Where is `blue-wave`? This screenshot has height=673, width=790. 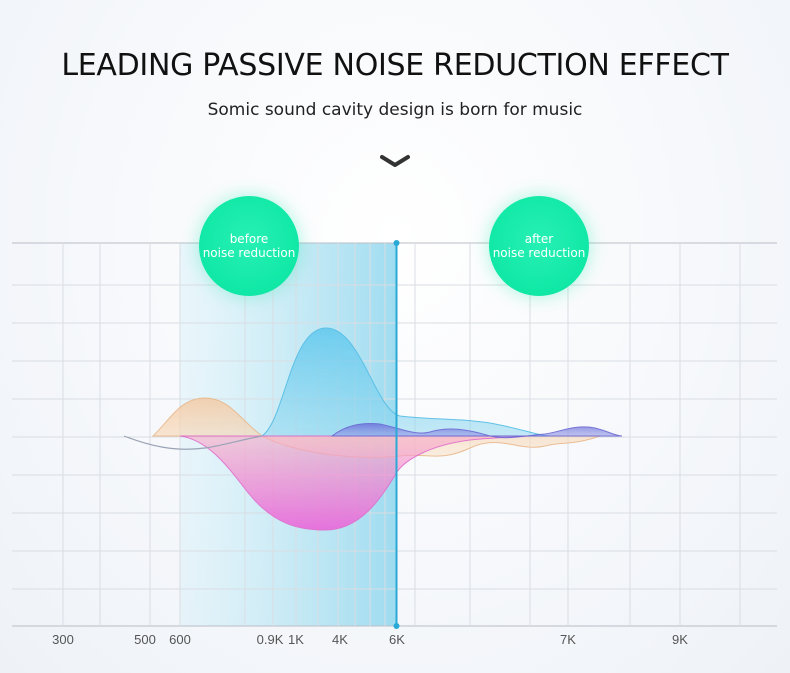 blue-wave is located at coordinates (405, 382).